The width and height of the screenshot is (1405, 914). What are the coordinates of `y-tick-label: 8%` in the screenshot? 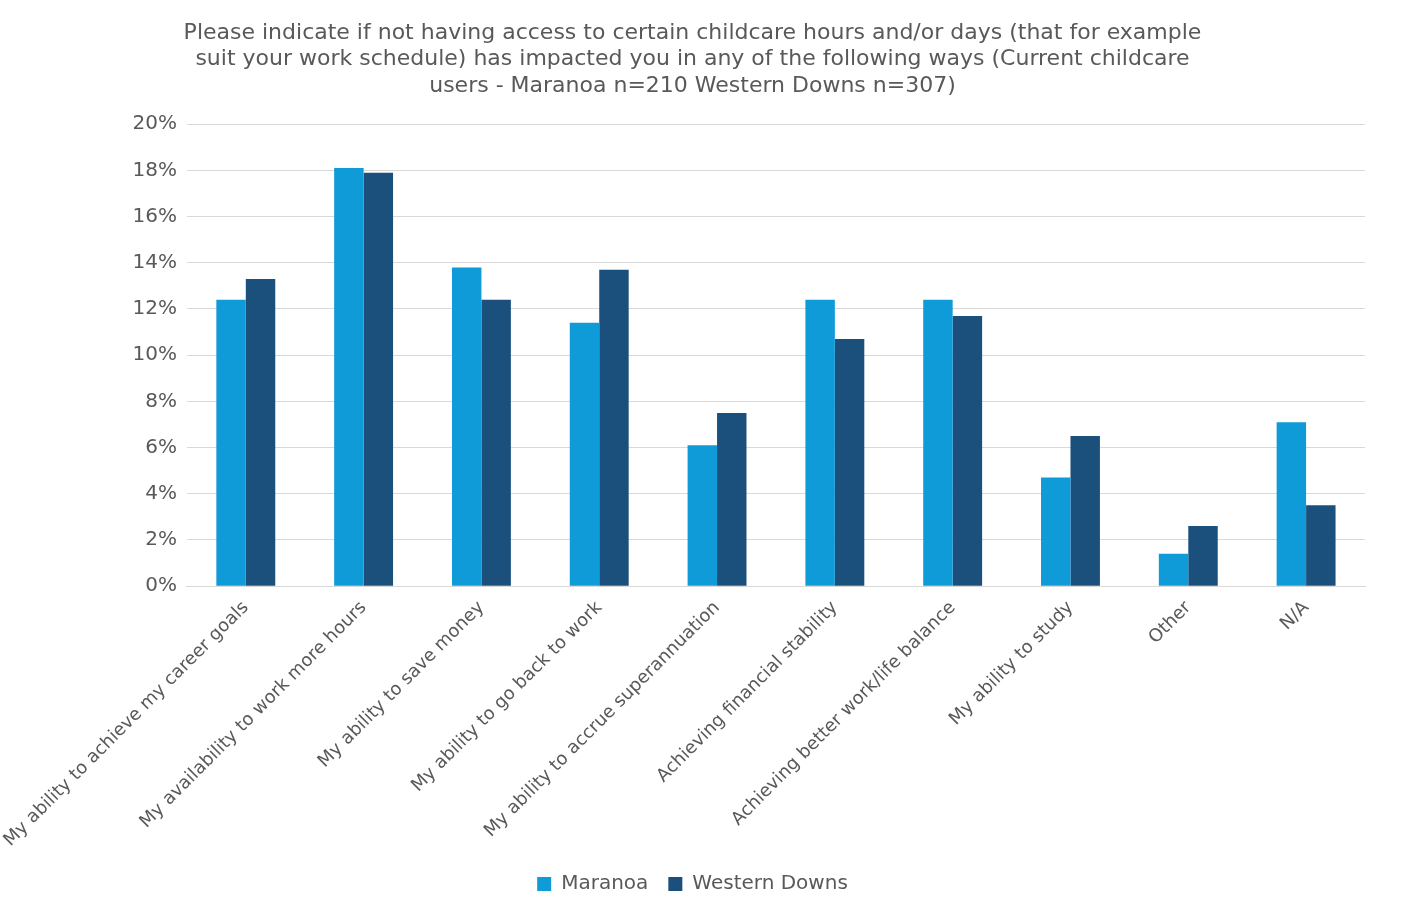 It's located at (161, 399).